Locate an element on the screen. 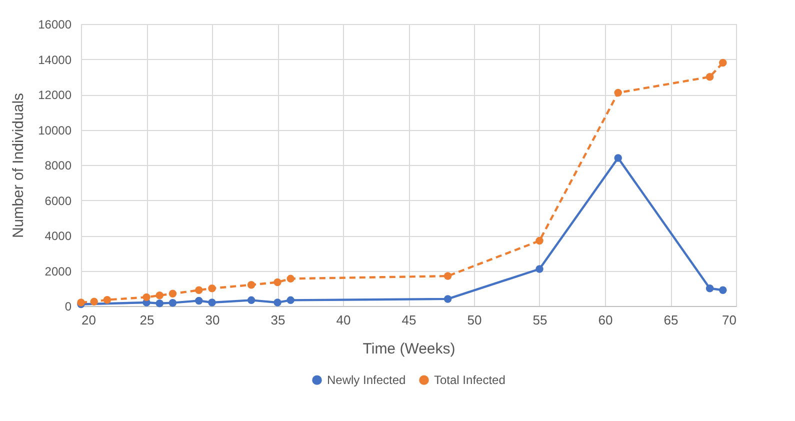 The height and width of the screenshot is (421, 795). x-tick-label: 40 is located at coordinates (343, 320).